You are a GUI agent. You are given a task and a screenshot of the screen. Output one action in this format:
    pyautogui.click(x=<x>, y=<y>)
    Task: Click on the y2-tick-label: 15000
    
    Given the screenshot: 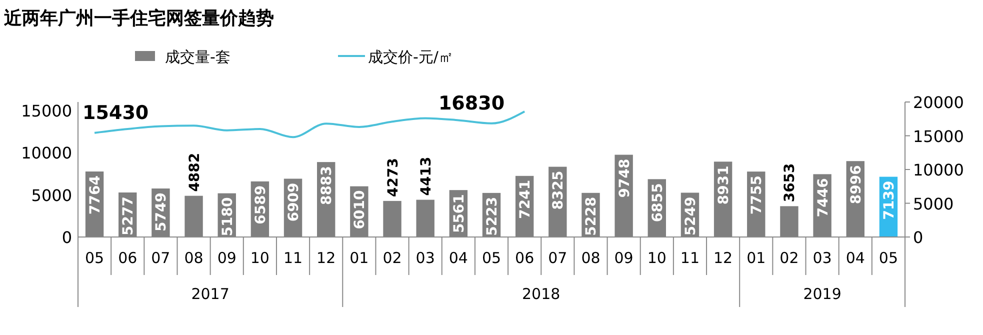 What is the action you would take?
    pyautogui.click(x=938, y=136)
    